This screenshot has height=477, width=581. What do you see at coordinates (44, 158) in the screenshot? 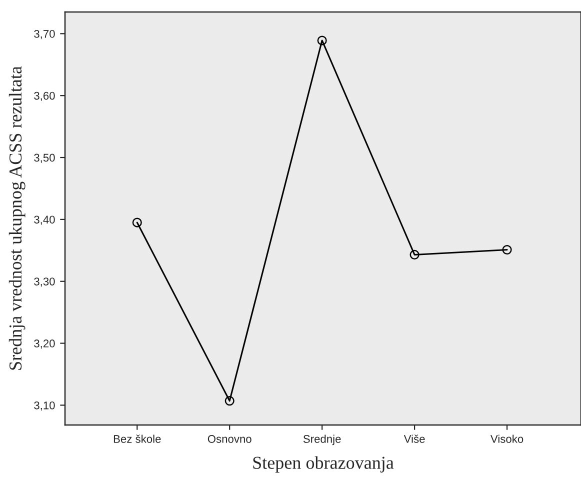
I see `y-tick-label: 3,50` at bounding box center [44, 158].